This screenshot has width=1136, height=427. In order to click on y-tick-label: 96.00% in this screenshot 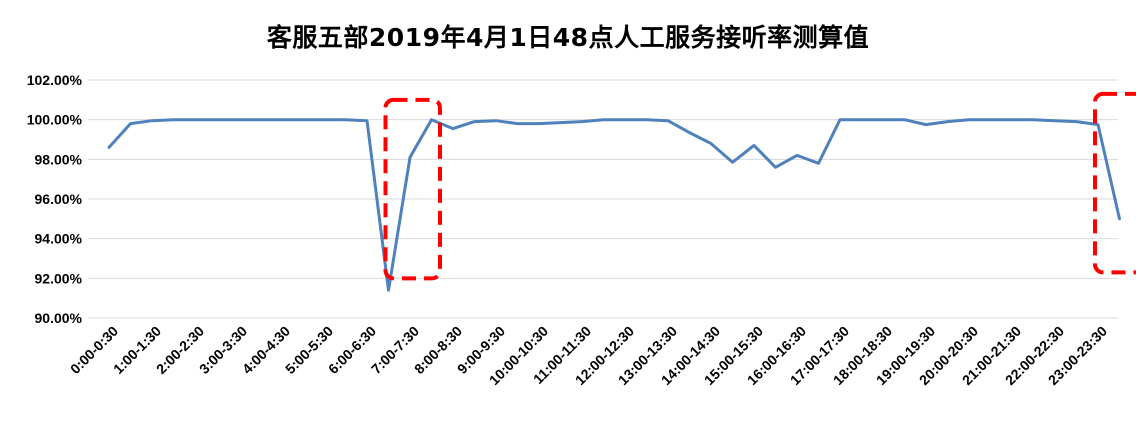, I will do `click(59, 199)`.